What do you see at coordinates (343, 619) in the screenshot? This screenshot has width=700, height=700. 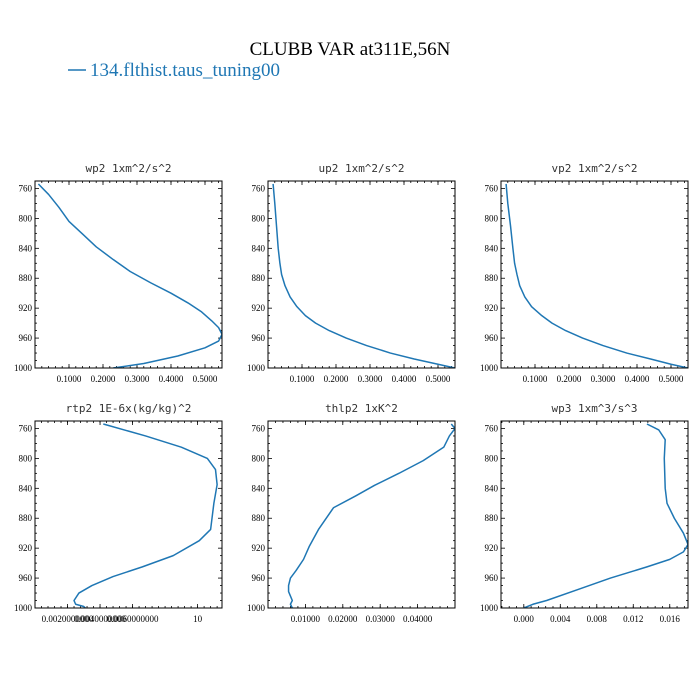 I see `x-tick-label: 0.02000` at bounding box center [343, 619].